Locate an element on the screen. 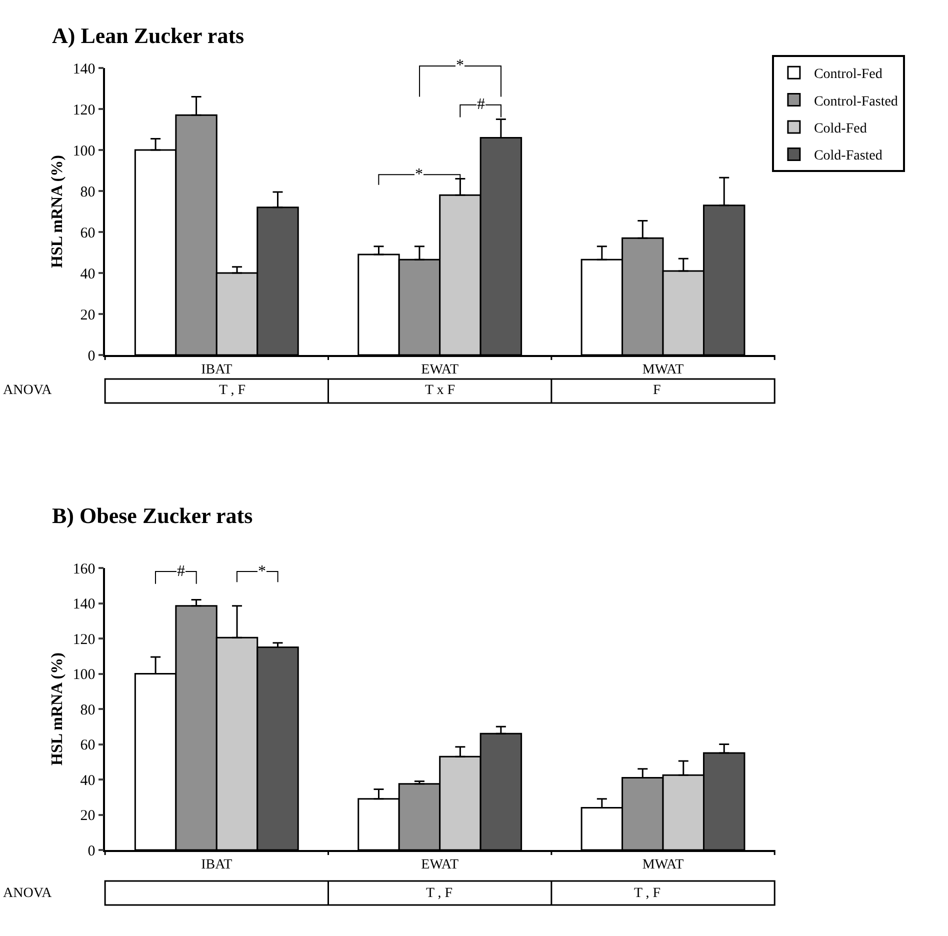  legend-label: Cold-Fed is located at coordinates (840, 128).